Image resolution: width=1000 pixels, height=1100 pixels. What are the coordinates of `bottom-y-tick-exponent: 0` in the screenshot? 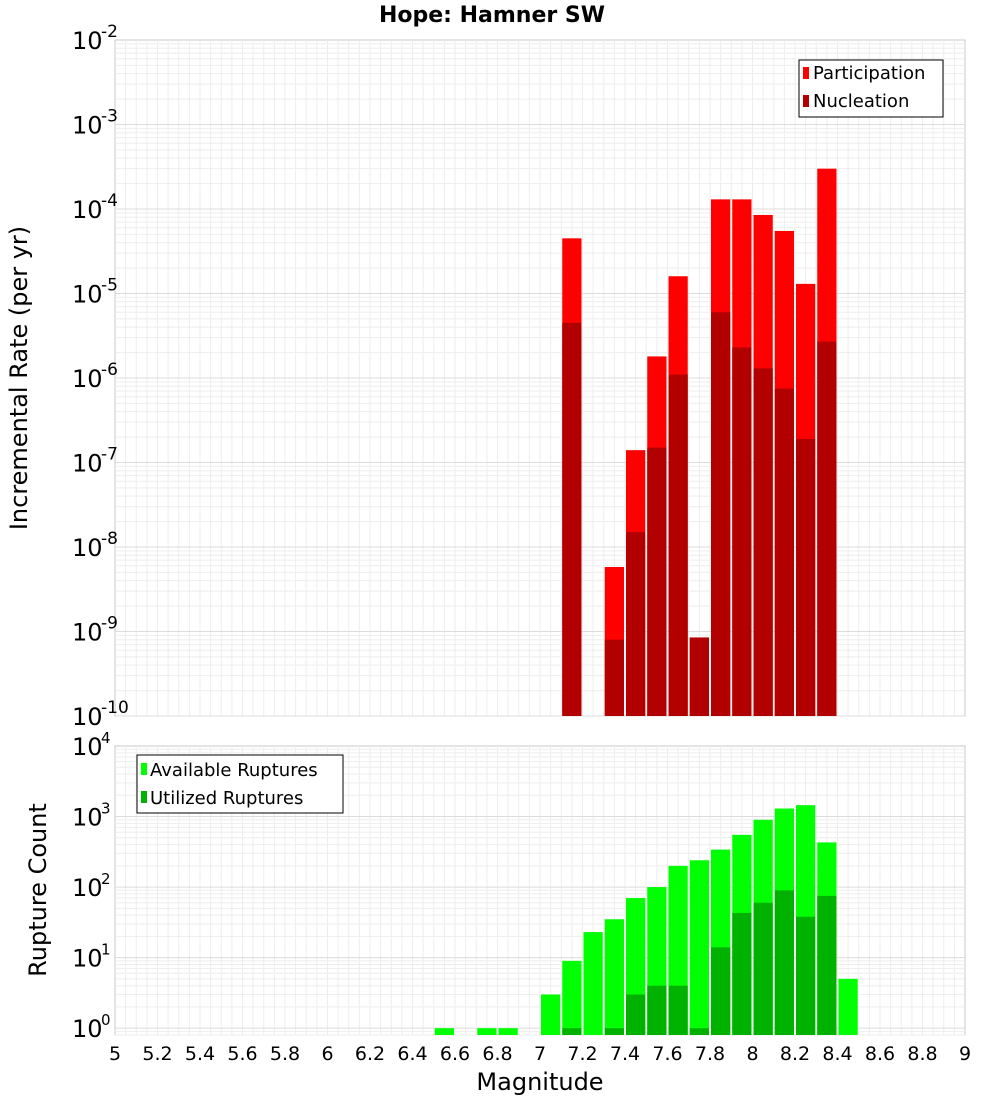 It's located at (106, 1020).